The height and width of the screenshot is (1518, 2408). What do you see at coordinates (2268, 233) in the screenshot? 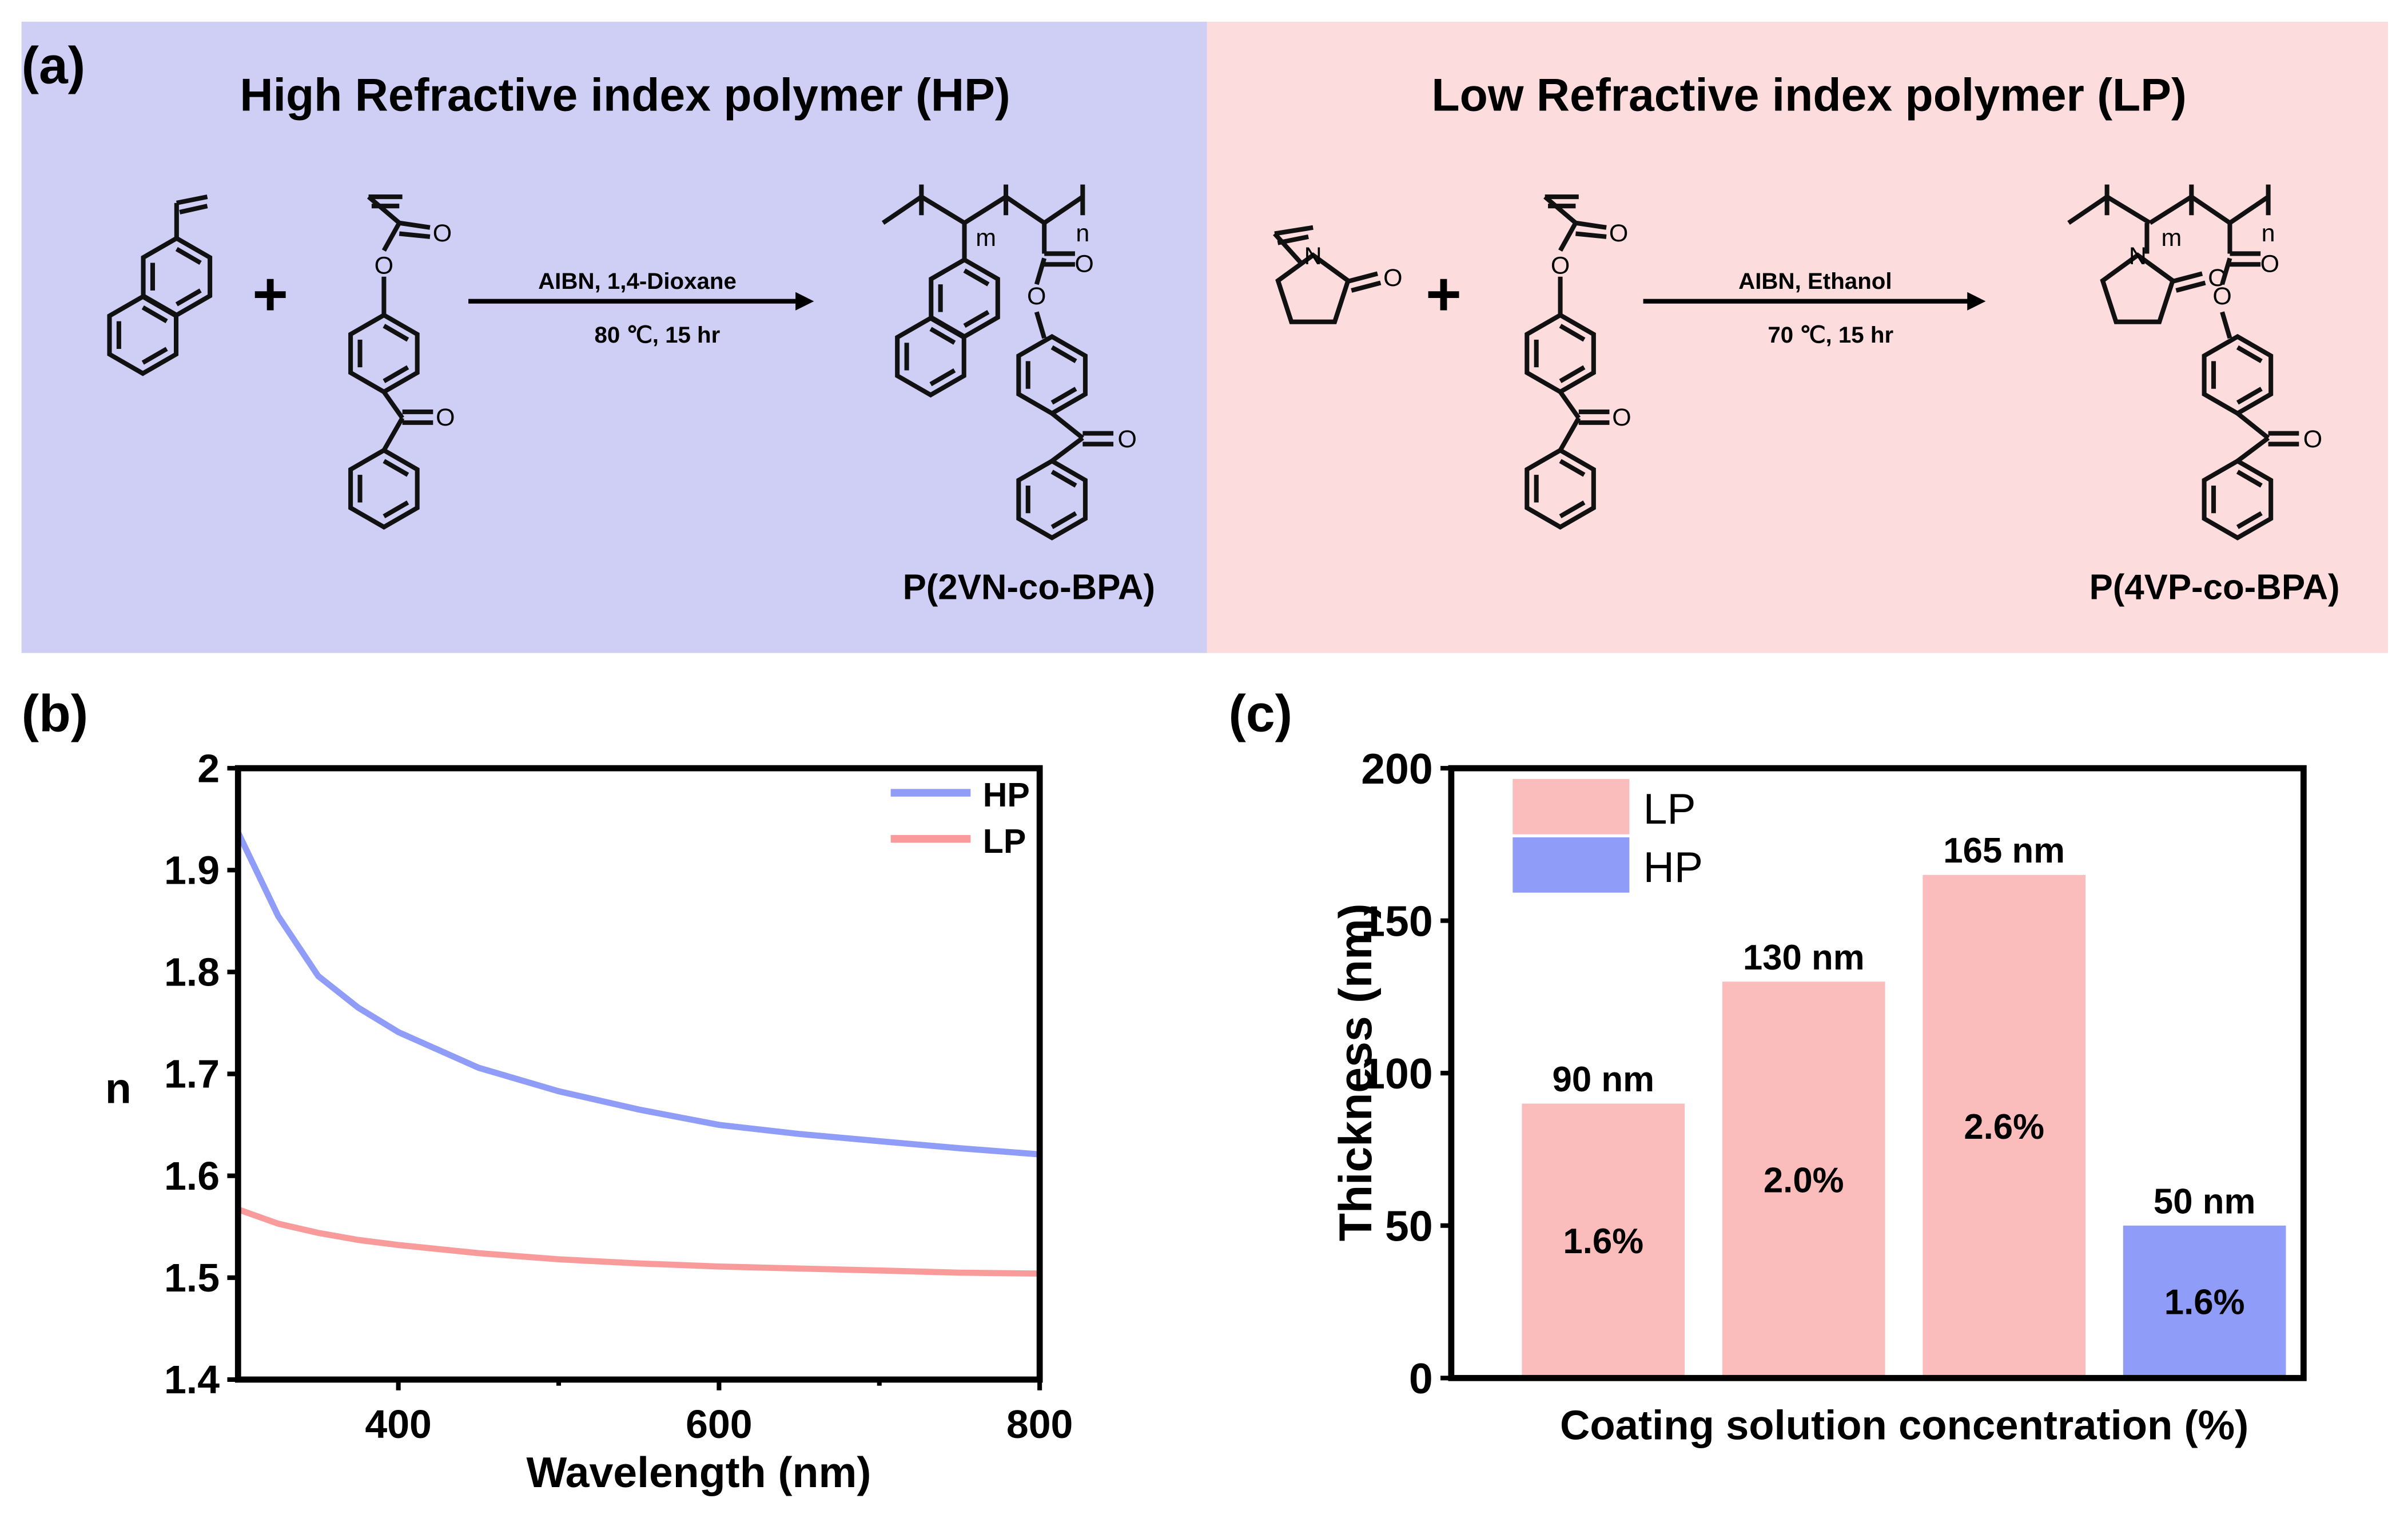
I see `subscript-n: n` at bounding box center [2268, 233].